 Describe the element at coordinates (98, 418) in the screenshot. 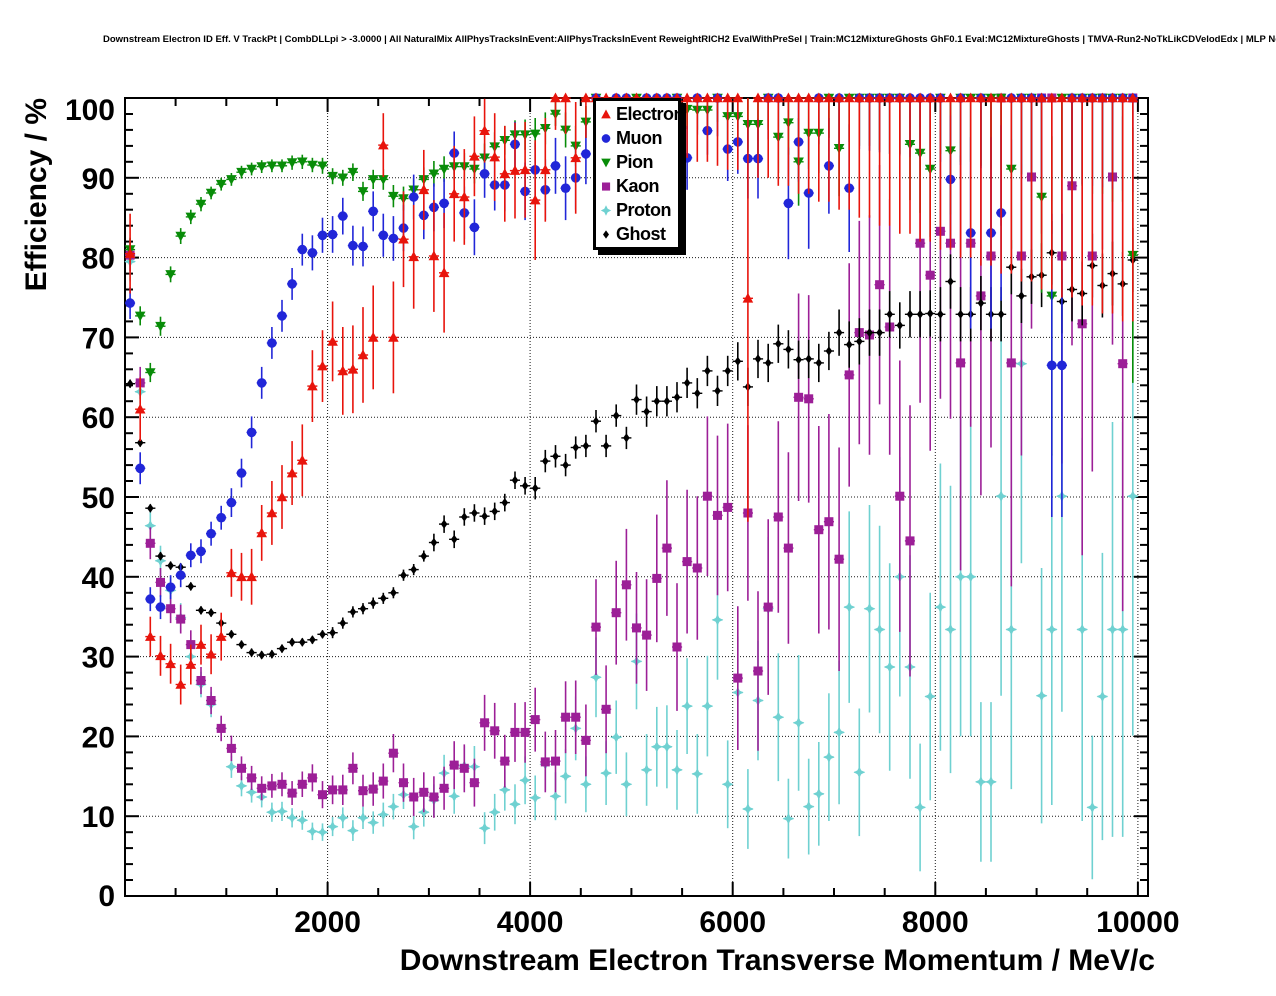

I see `y-tick-label: 60` at that location.